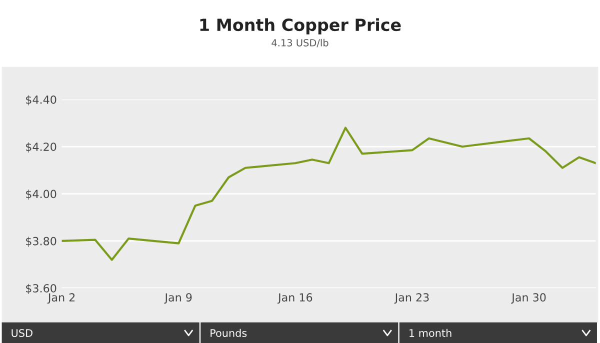  I want to click on x-tick-label: Jan 2, so click(61, 298).